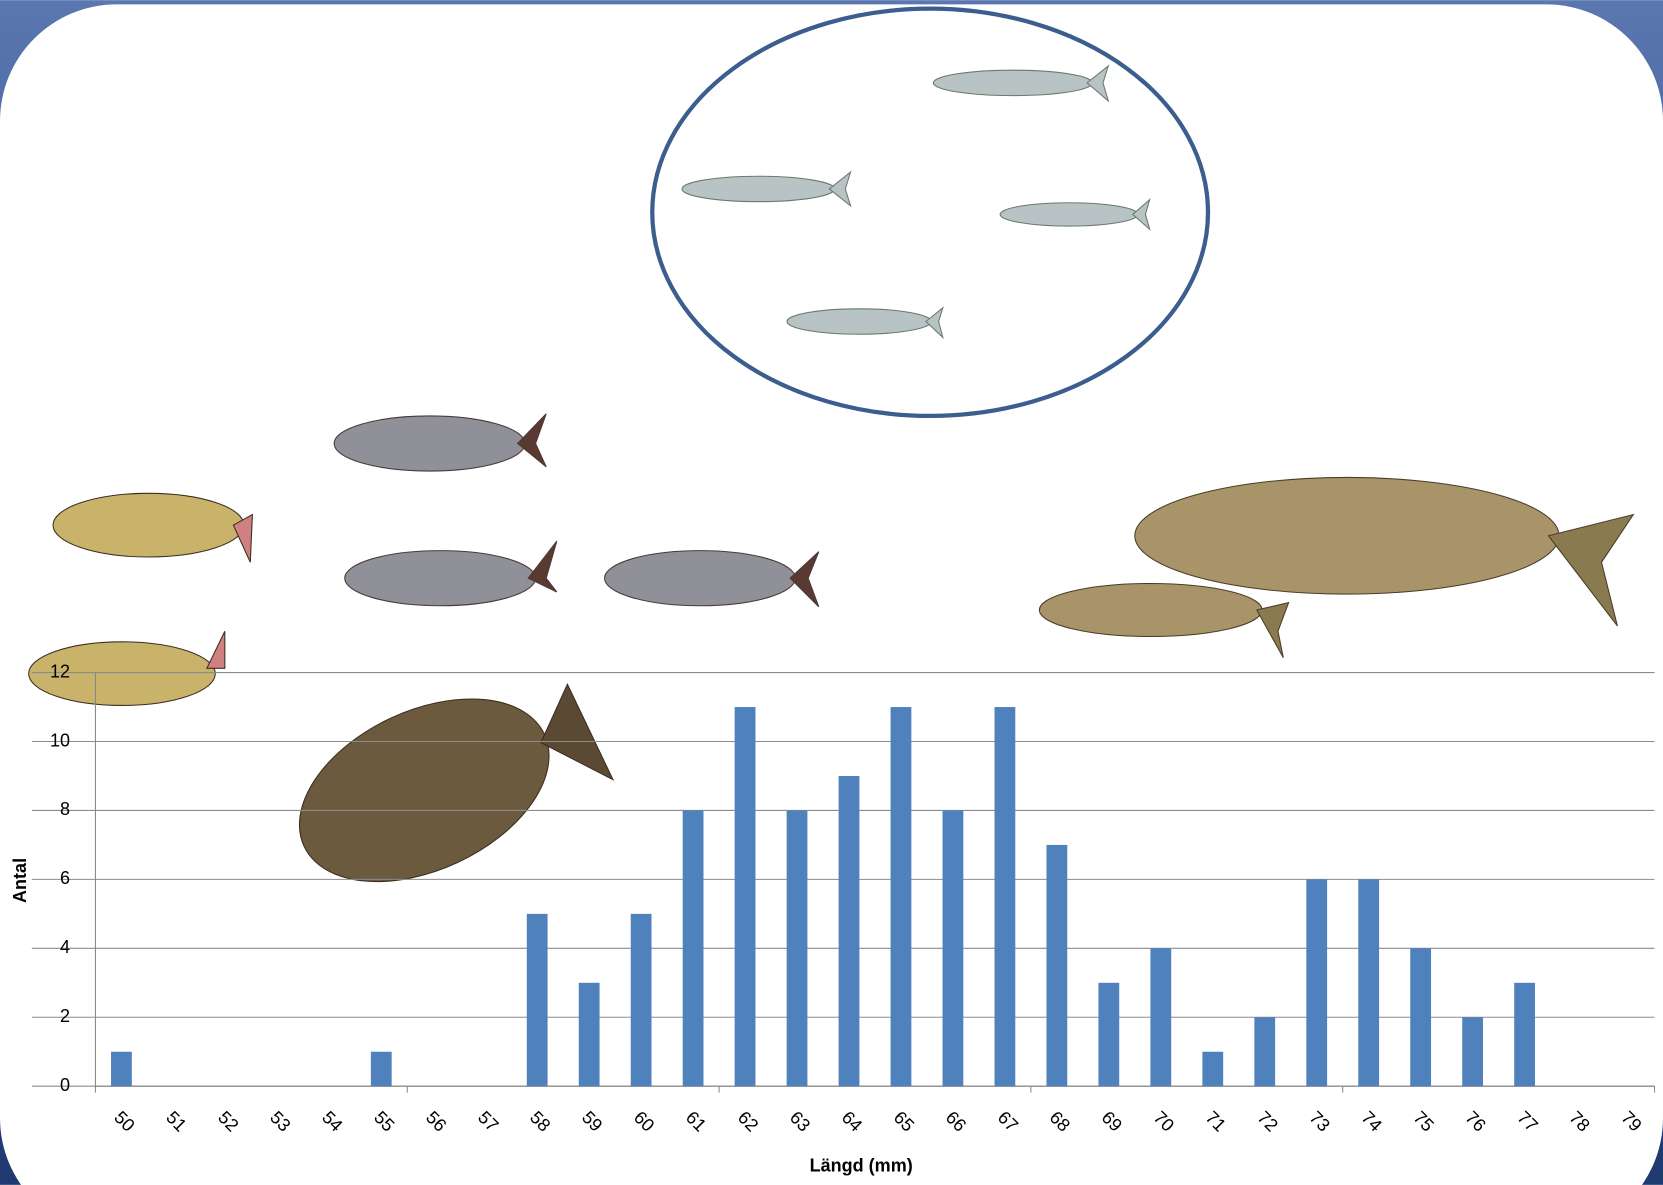  I want to click on y-tick-label: 0, so click(65, 1085).